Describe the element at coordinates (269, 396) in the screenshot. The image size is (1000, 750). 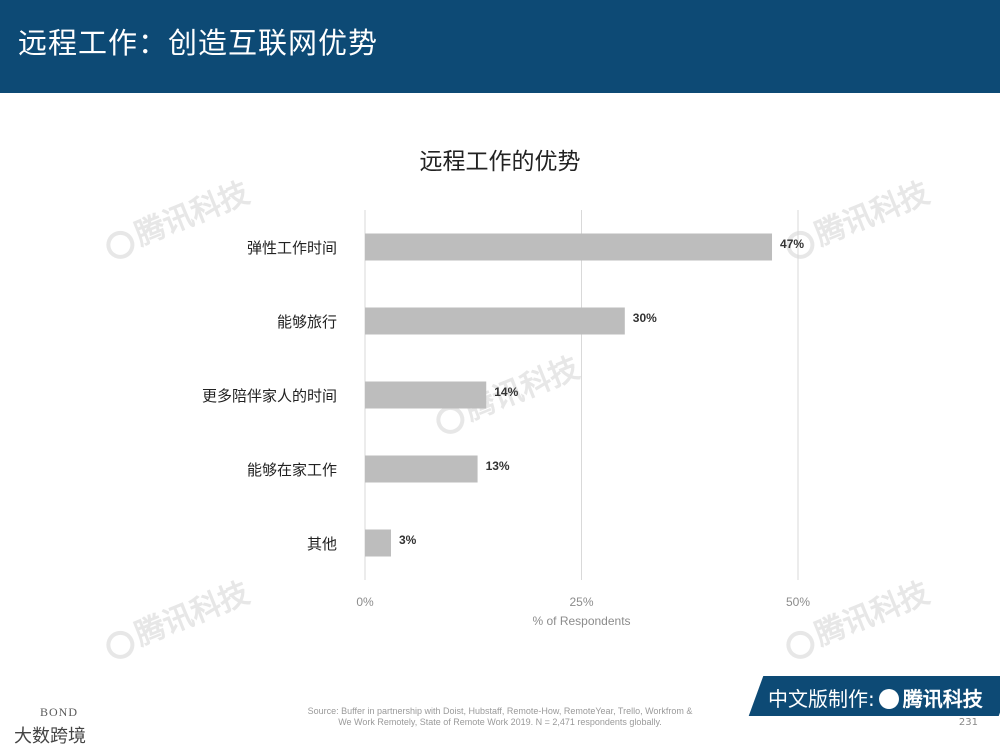
I see `category-label: 更多陪伴家人的时间` at that location.